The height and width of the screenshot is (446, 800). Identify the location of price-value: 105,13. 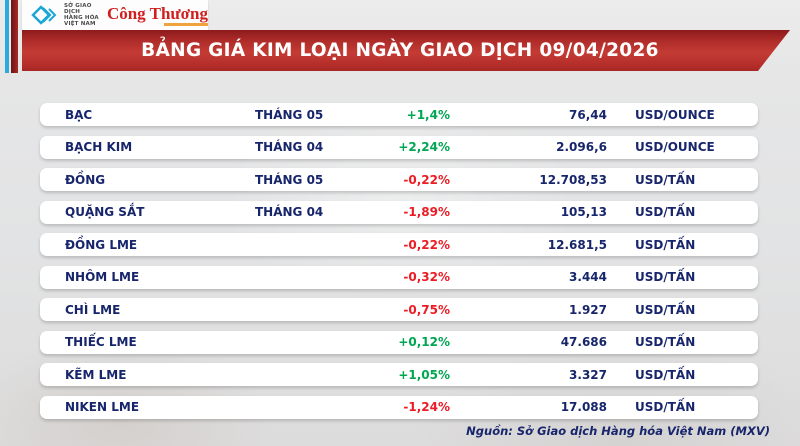
(583, 212).